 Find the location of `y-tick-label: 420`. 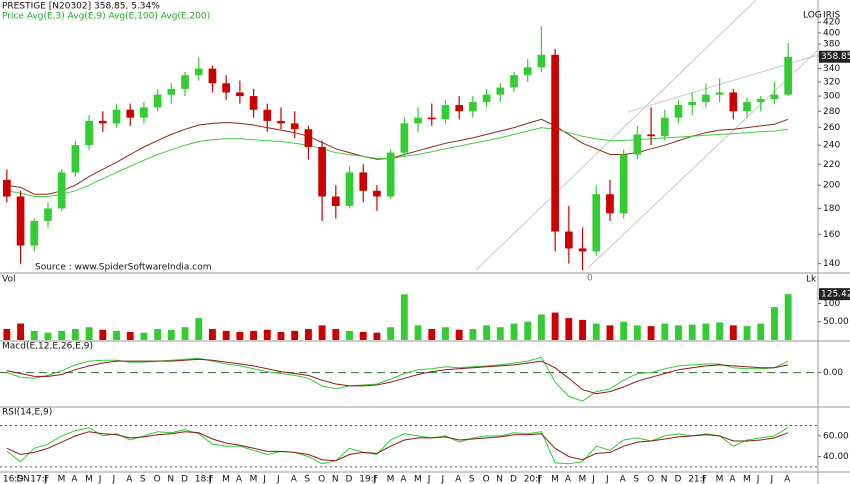

y-tick-label: 420 is located at coordinates (831, 23).